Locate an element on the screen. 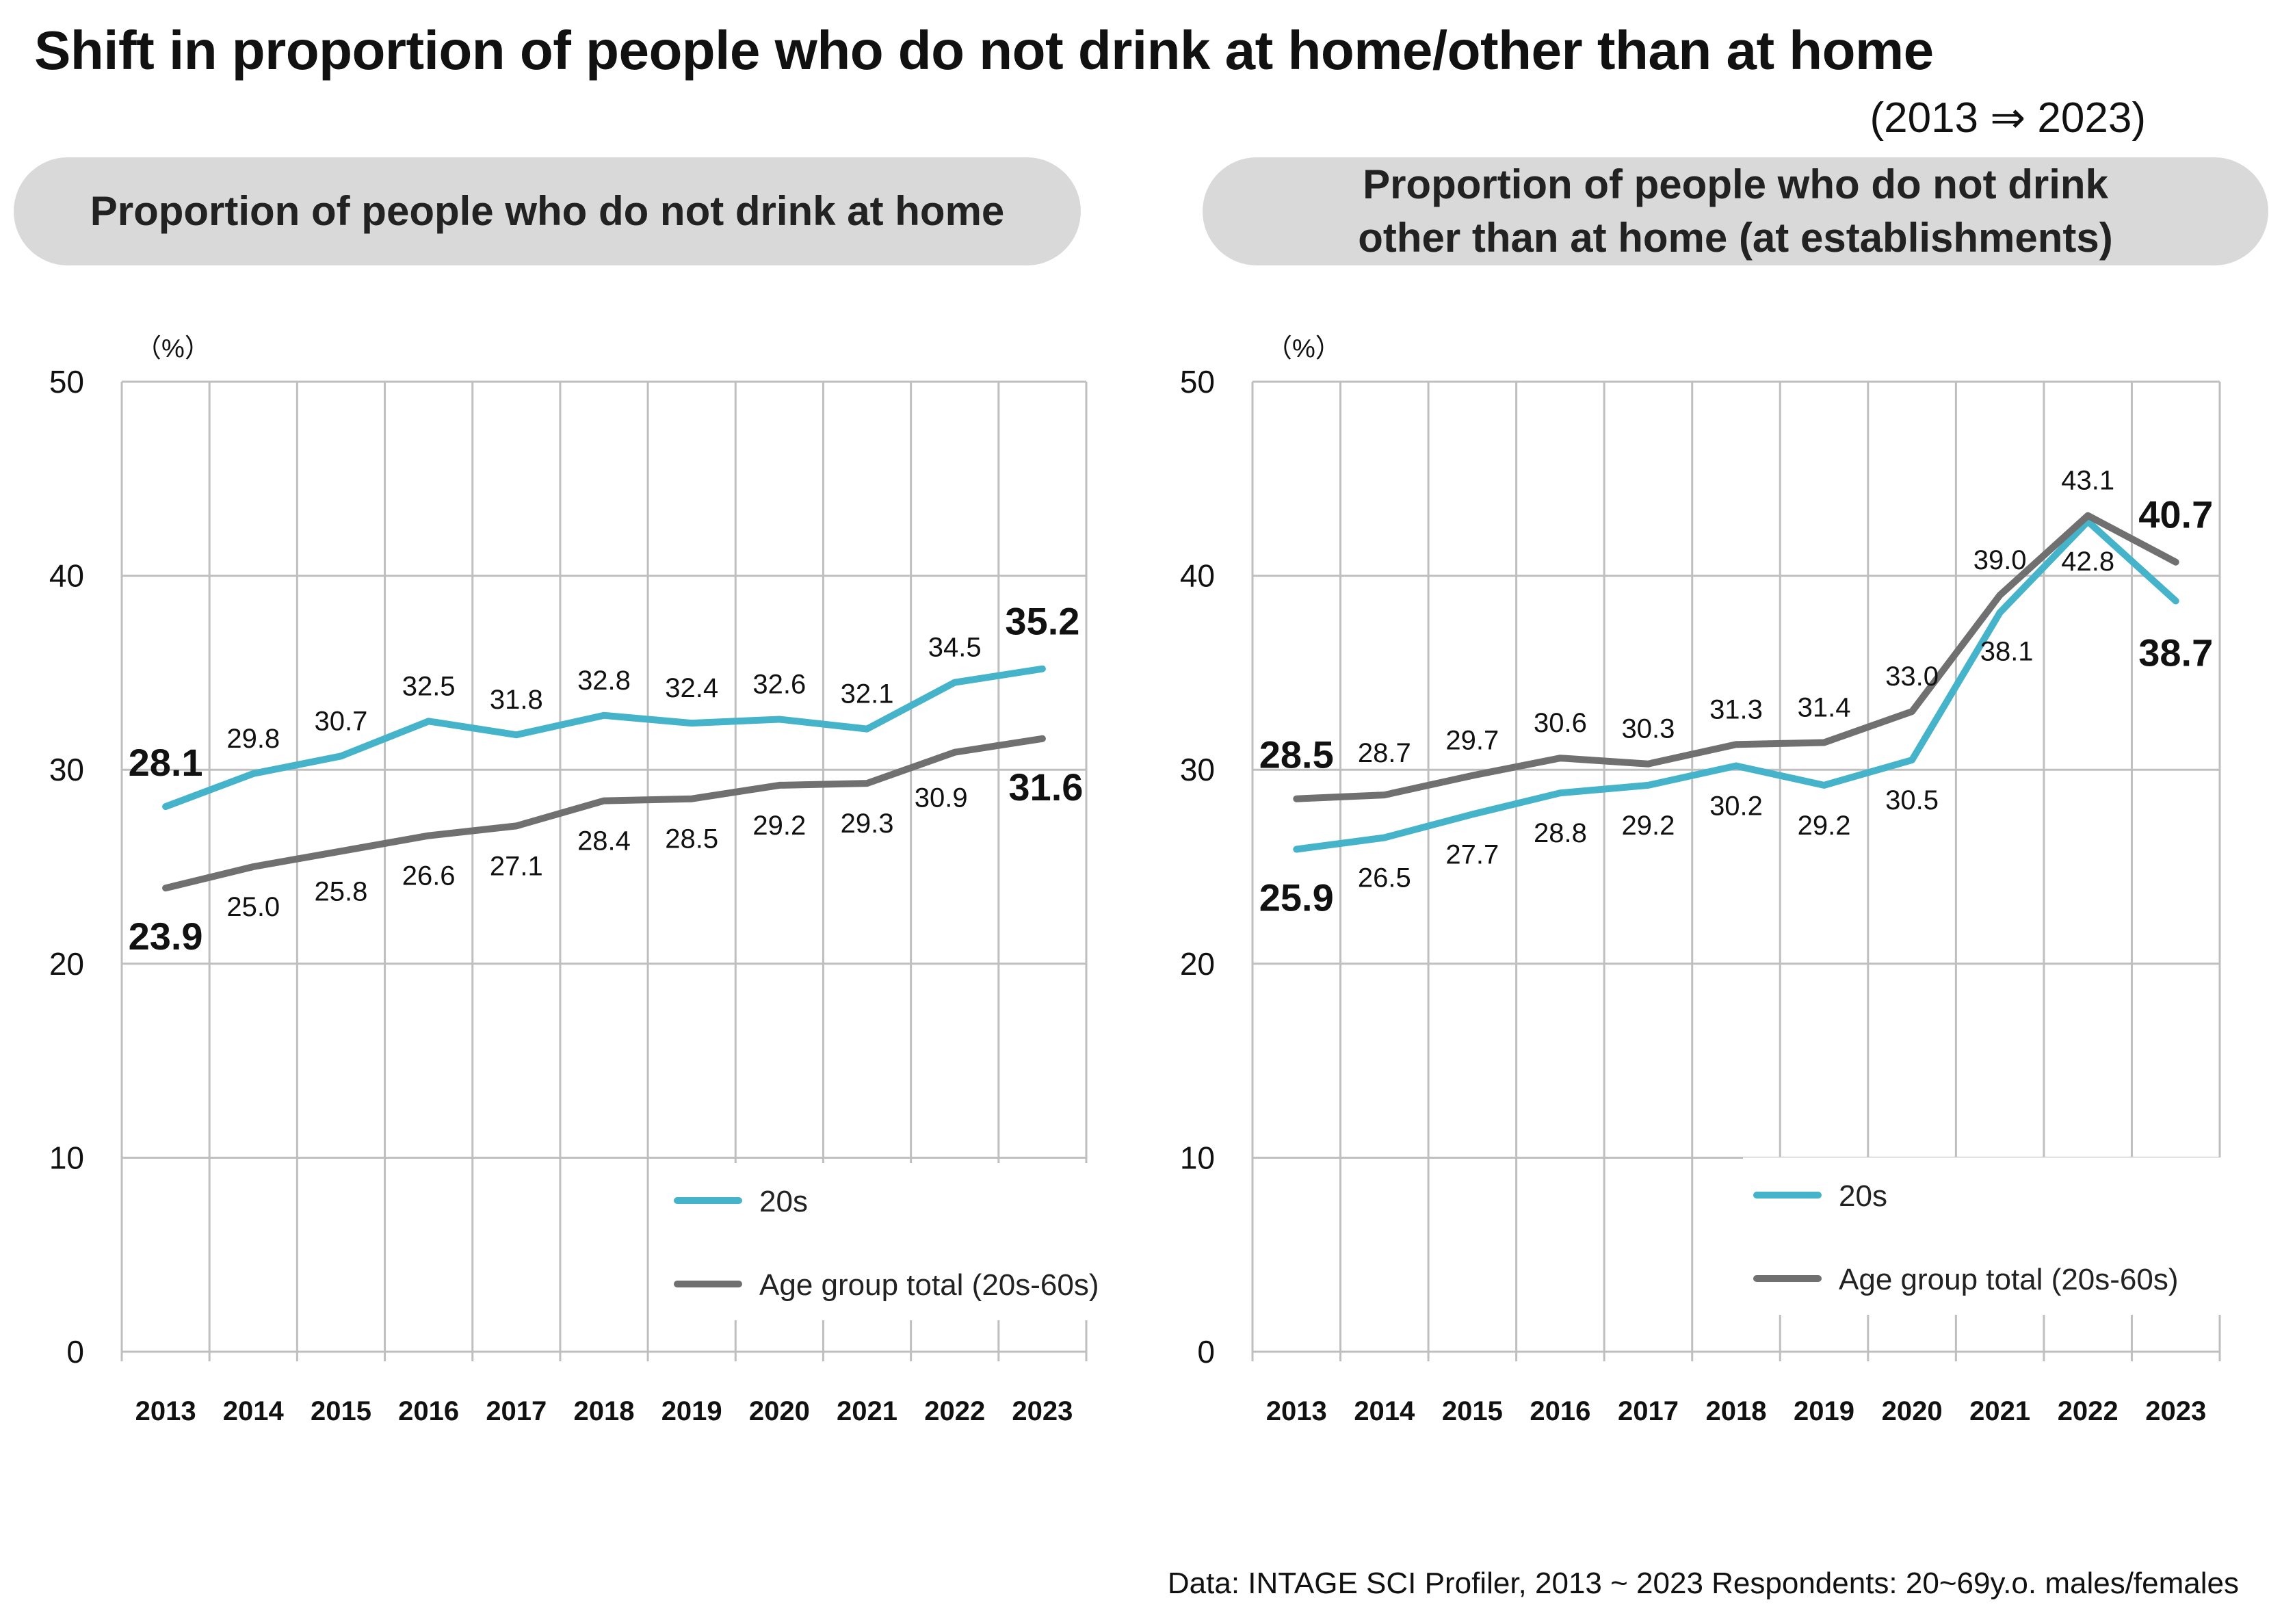 The height and width of the screenshot is (1624, 2269). series-20s-data-label: 30.7 is located at coordinates (341, 721).